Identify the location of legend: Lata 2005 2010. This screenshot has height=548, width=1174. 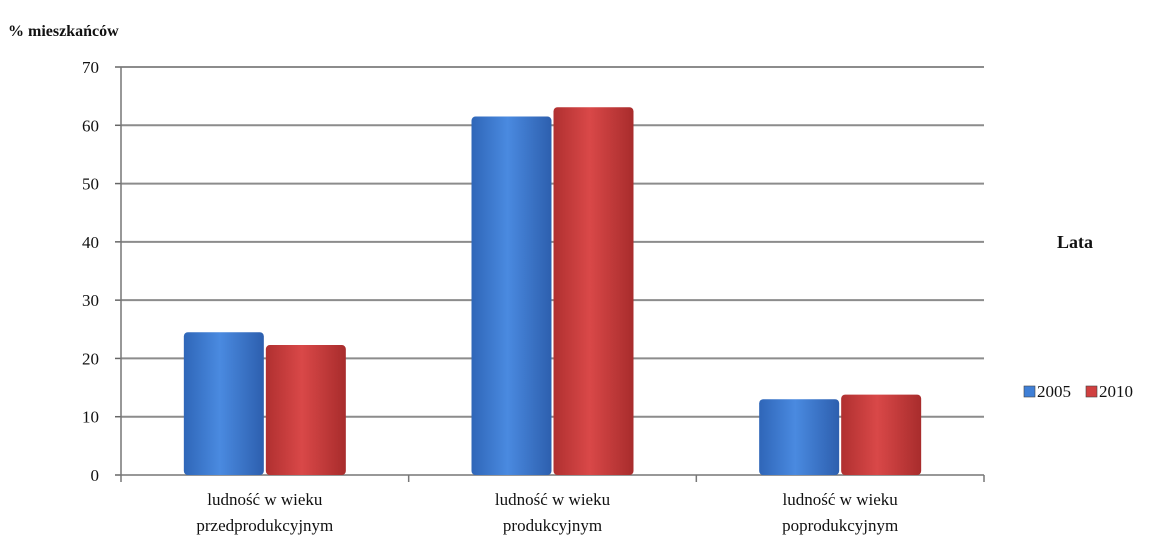
(1078, 316).